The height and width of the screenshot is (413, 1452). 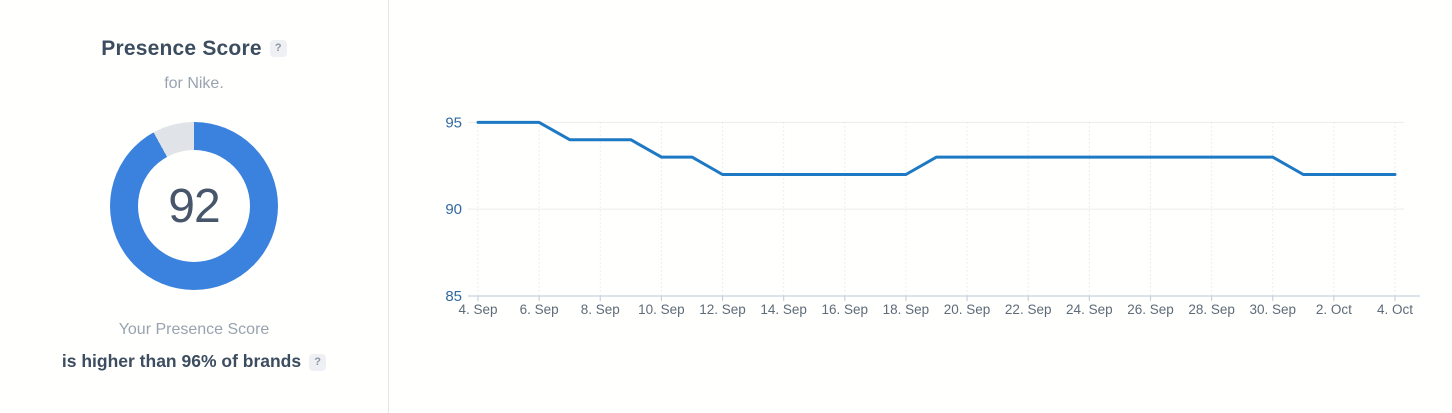 I want to click on svg-text: 18. Sep, so click(x=906, y=309).